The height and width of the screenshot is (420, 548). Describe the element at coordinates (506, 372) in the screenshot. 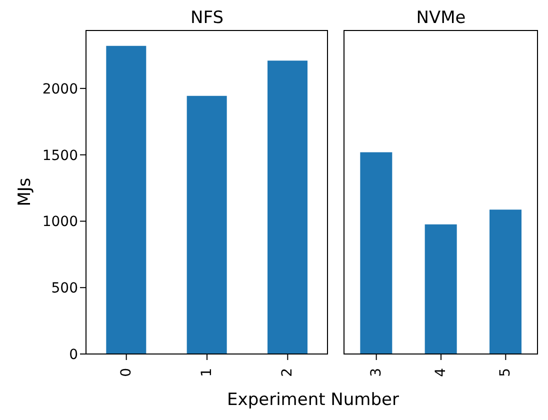

I see `x-tick-label: 5` at that location.